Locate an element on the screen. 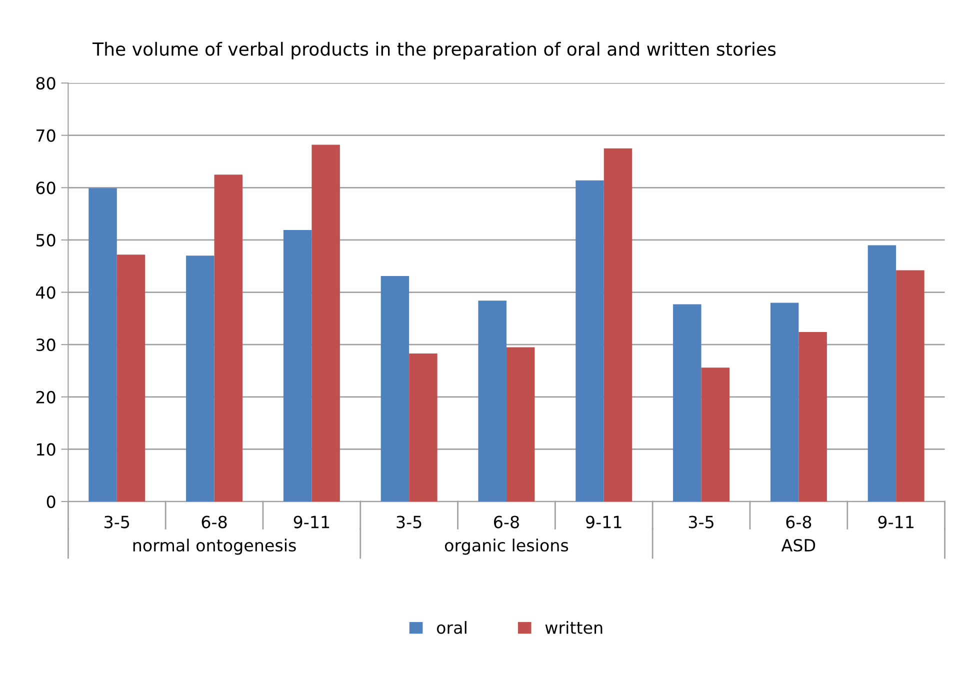 This screenshot has height=675, width=974. legend-label: oral is located at coordinates (451, 627).